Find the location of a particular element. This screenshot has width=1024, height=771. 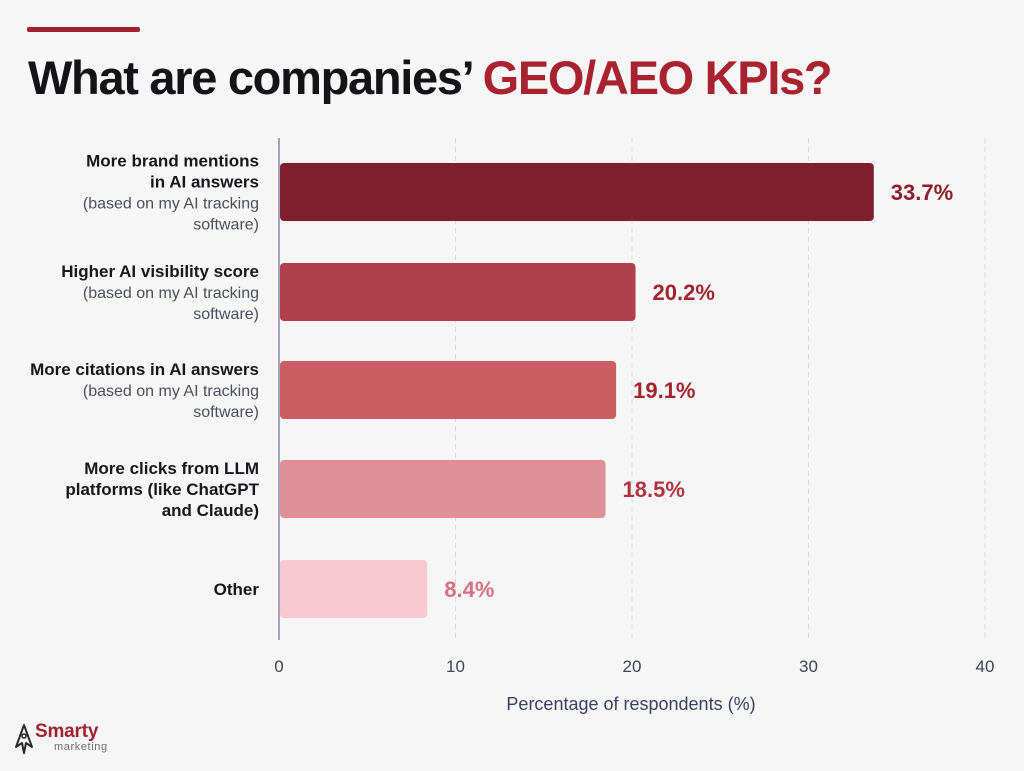

x-axis-ticks: 0 10 20 30 40 is located at coordinates (634, 666).